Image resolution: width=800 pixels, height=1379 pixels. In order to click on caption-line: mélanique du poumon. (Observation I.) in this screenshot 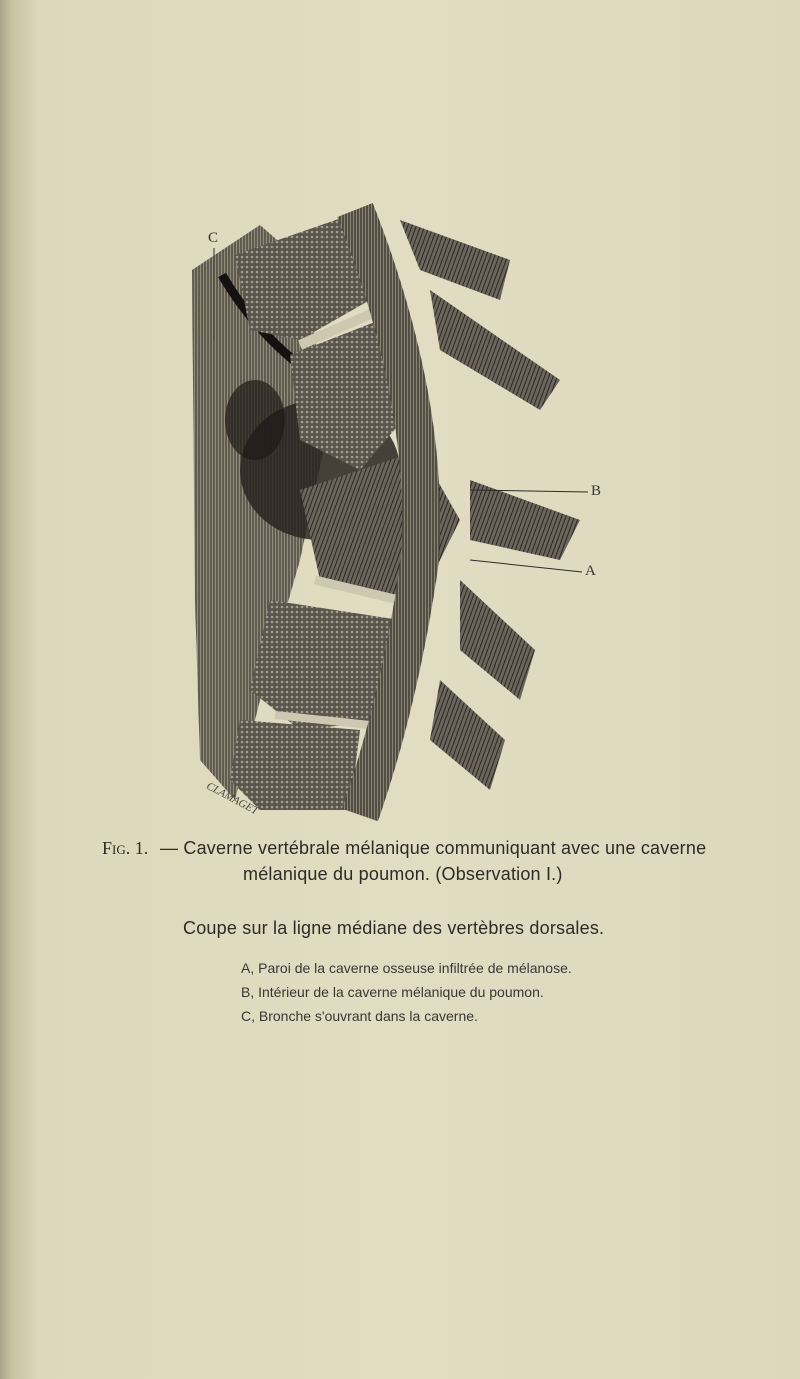, I will do `click(403, 874)`.